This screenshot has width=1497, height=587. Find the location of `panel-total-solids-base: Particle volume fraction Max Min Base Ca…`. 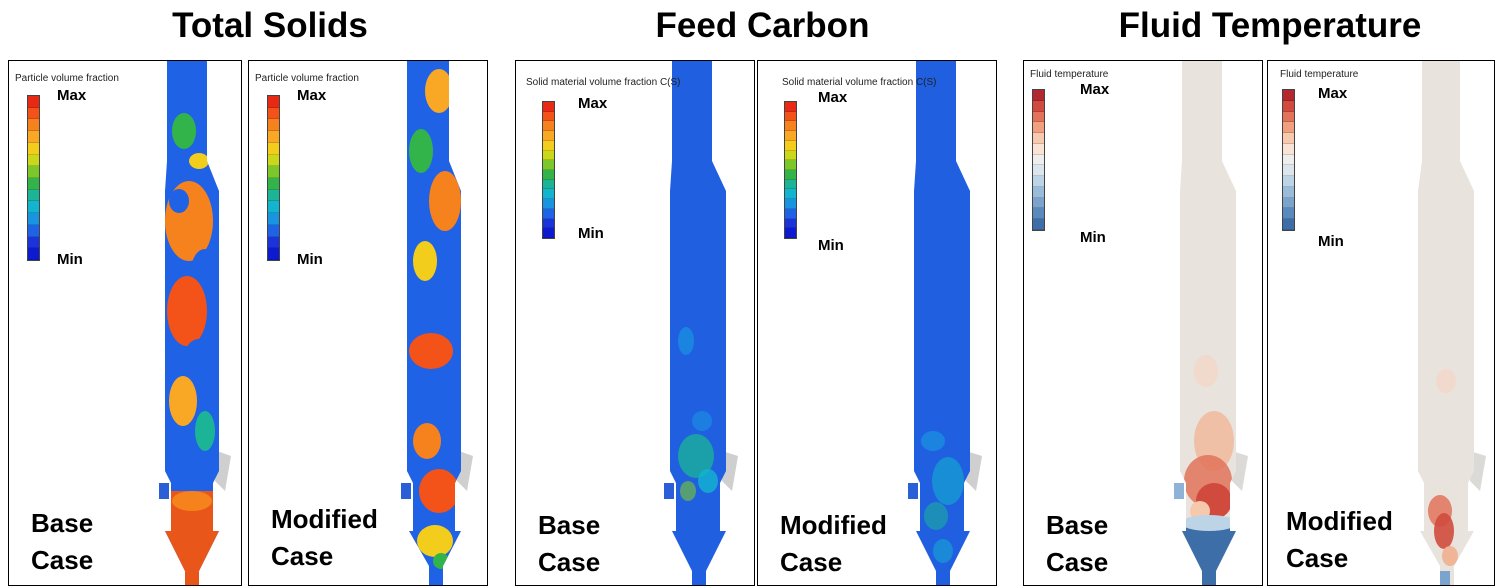

panel-total-solids-base: Particle volume fraction Max Min Base Ca… is located at coordinates (125, 323).